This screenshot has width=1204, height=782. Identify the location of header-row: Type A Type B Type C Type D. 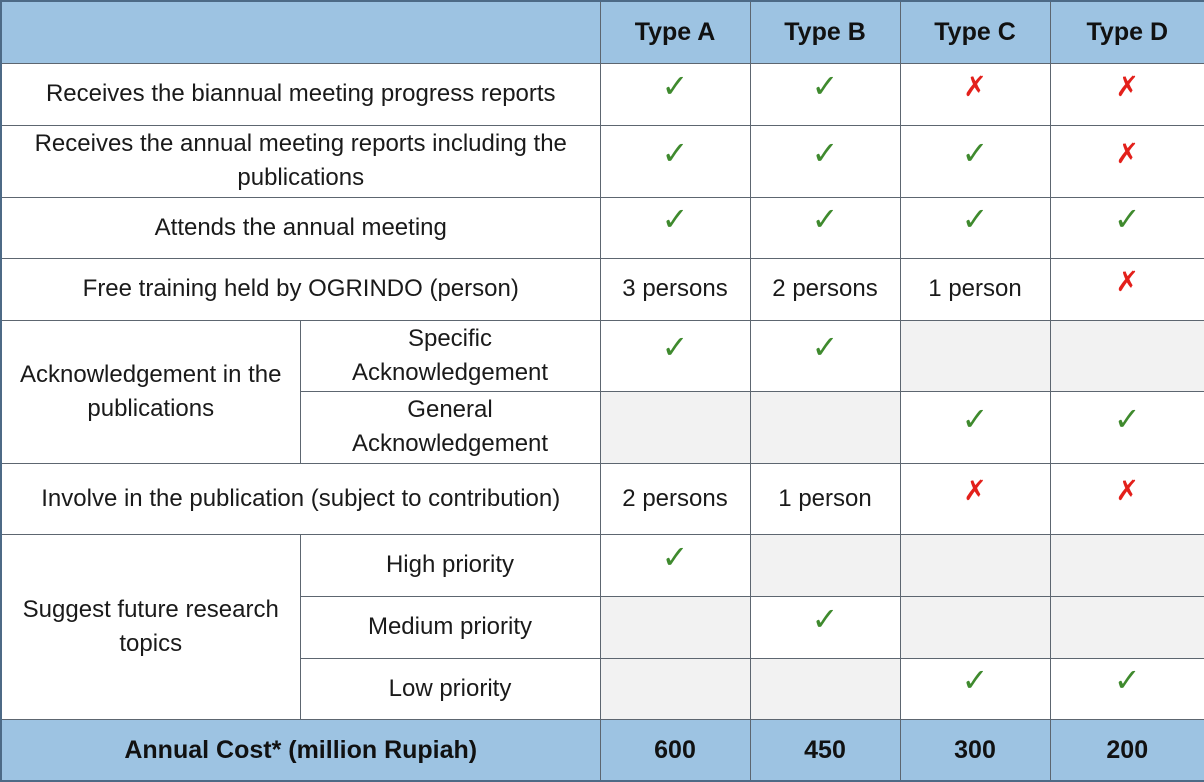
(602, 32).